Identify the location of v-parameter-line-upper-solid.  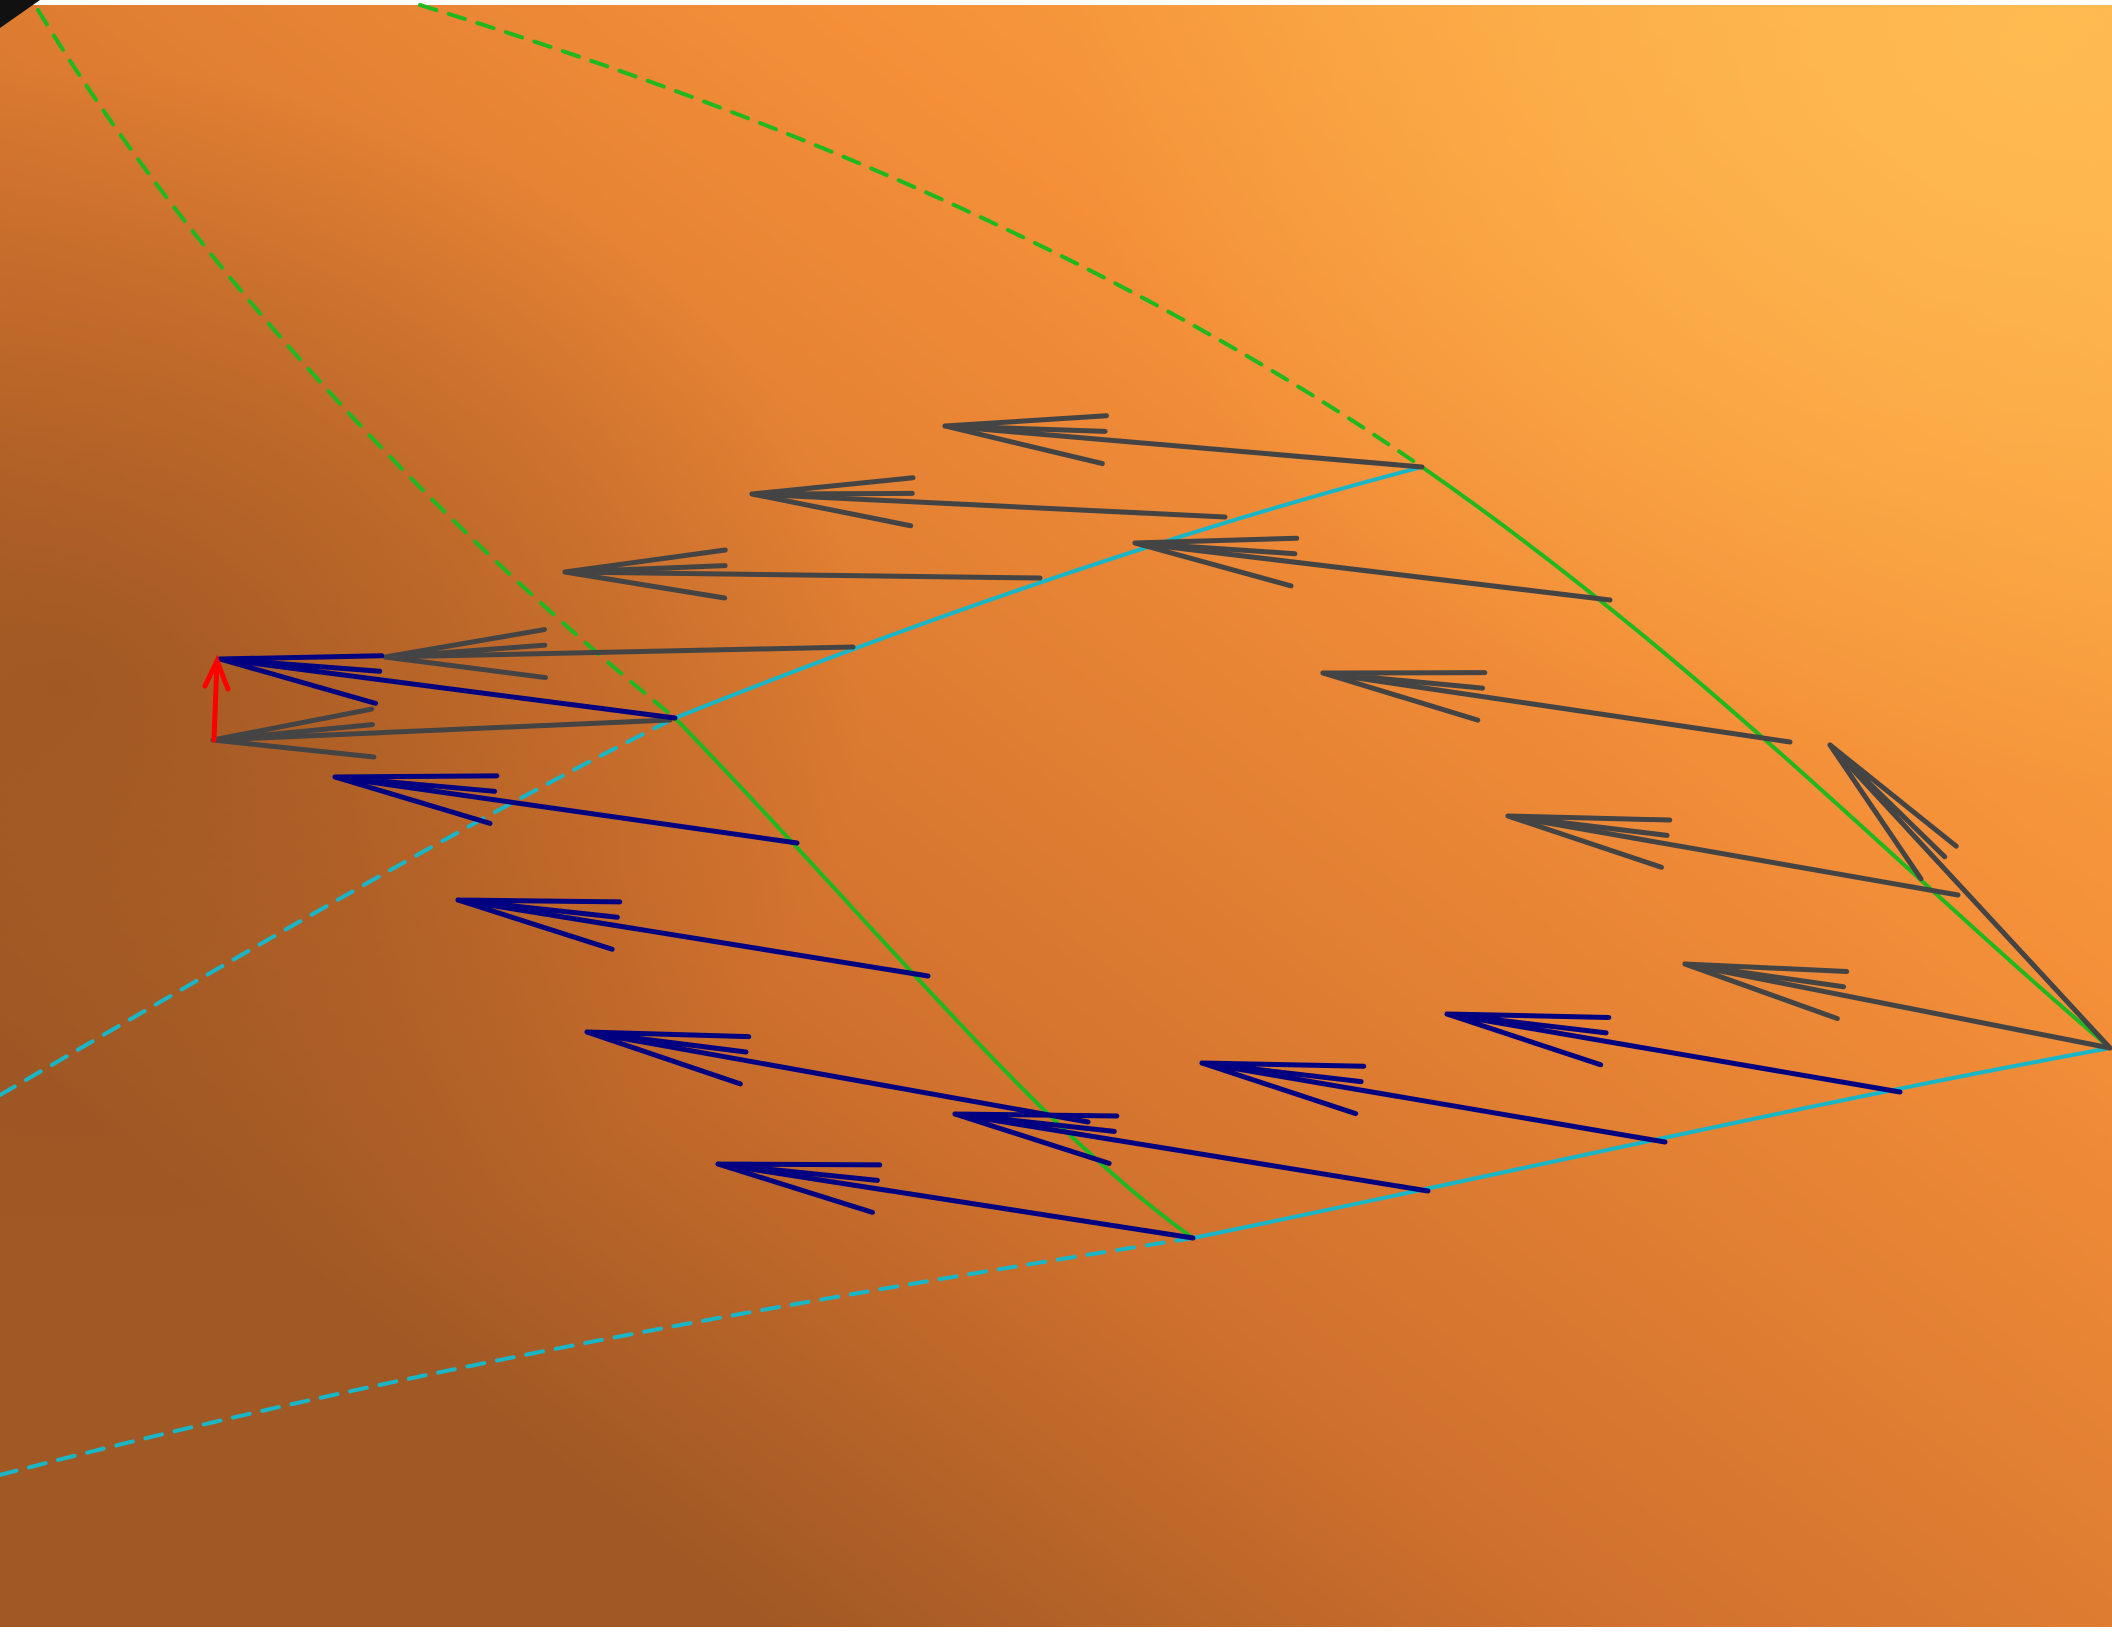
(1048, 592).